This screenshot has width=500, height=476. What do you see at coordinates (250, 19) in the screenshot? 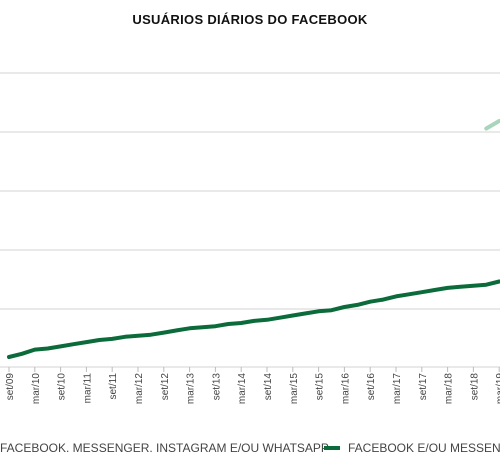
I see `chart-title: USUÁRIOS DIÁRIOS DO FACEBOOK` at bounding box center [250, 19].